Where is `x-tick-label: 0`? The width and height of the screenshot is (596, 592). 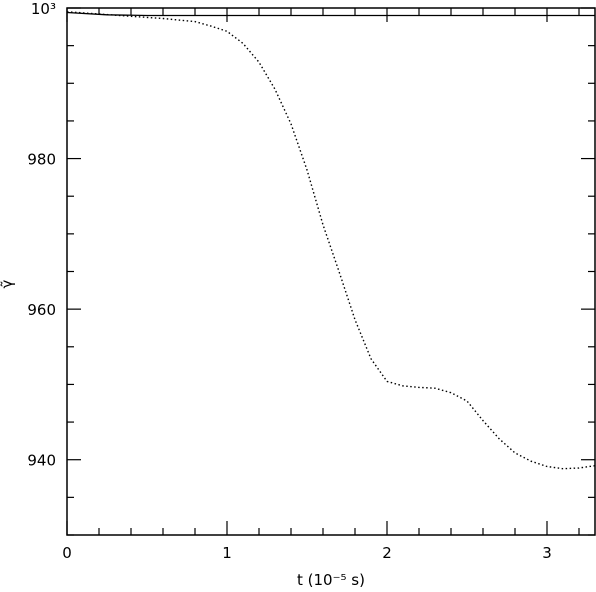 x-tick-label: 0 is located at coordinates (67, 553).